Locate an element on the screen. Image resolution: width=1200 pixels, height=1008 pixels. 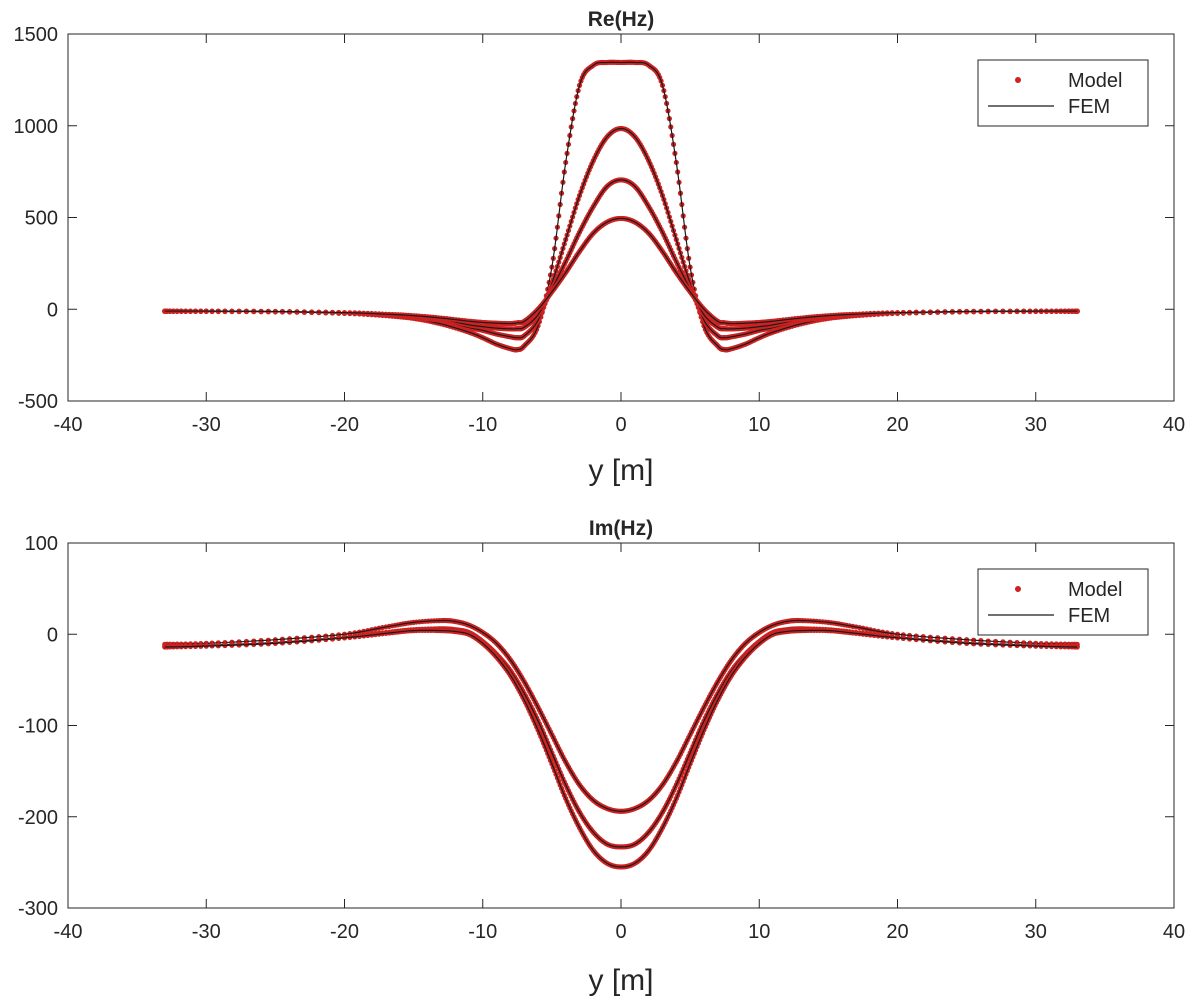
y-tick-label: -200 is located at coordinates (38, 818).